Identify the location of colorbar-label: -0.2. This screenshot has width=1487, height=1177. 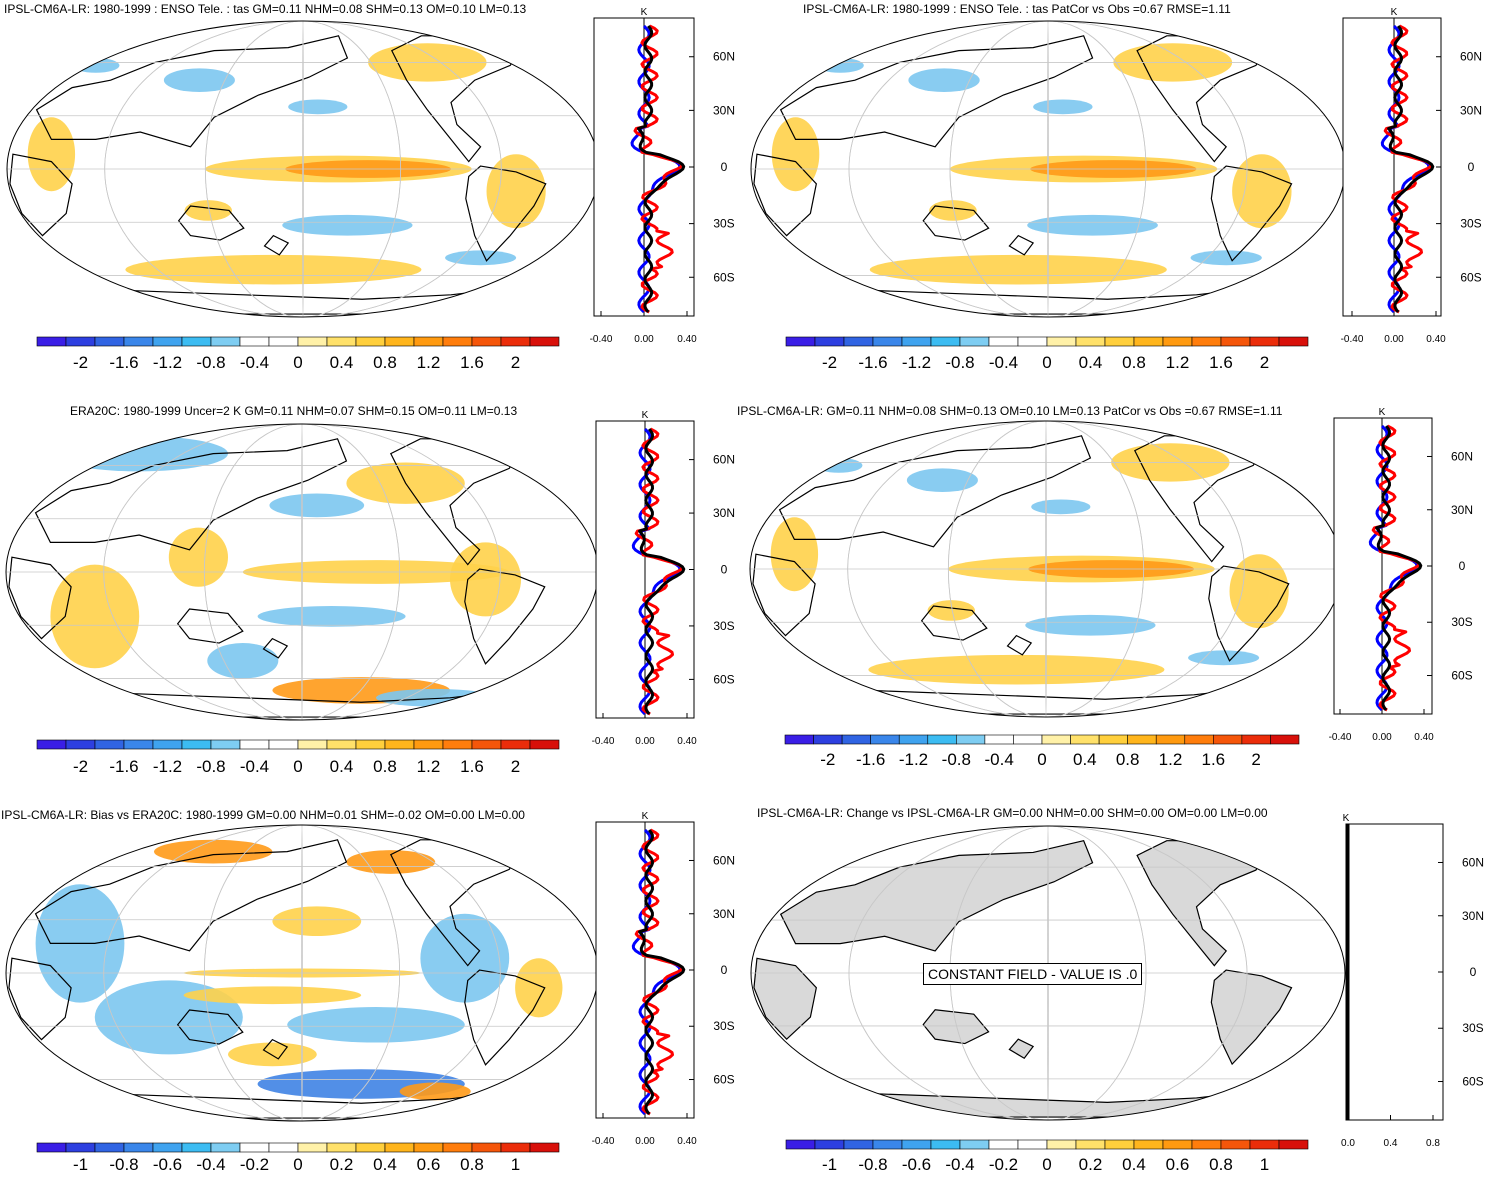
(254, 1164).